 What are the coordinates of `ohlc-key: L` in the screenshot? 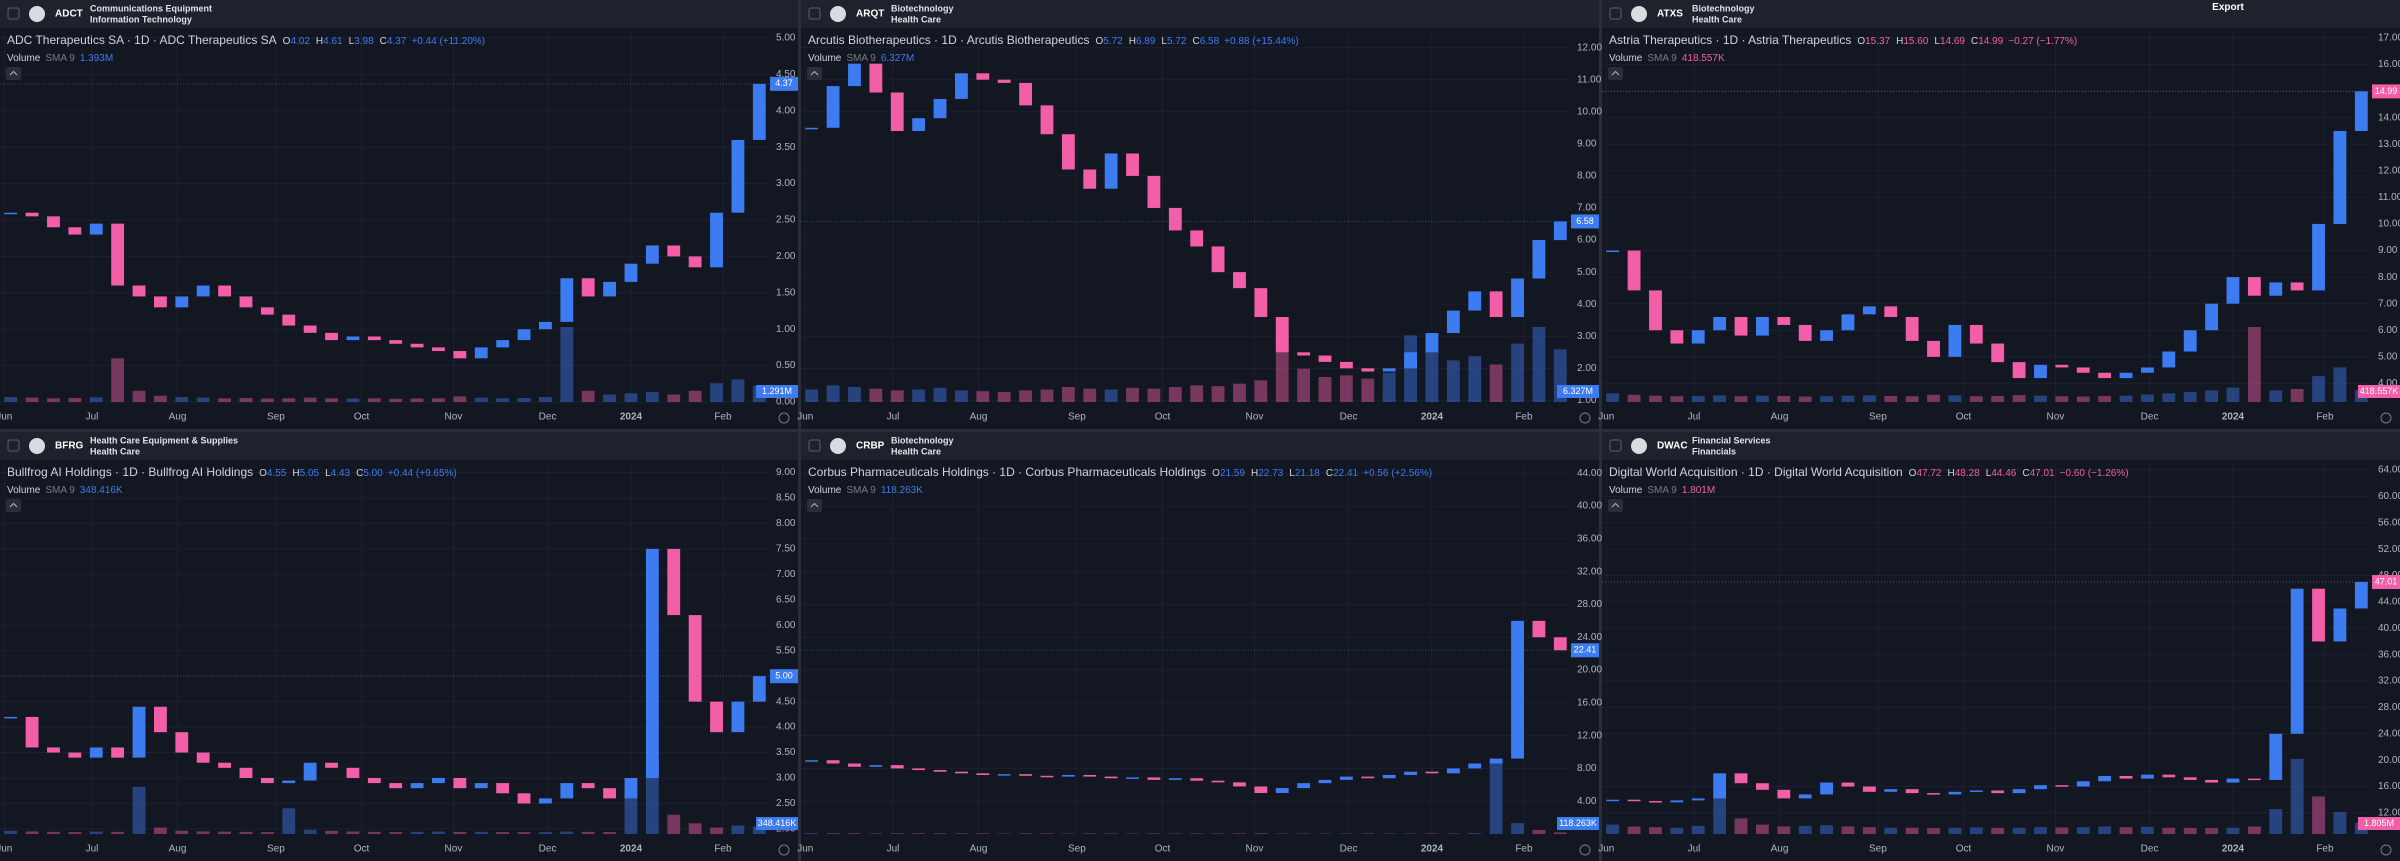 It's located at (1292, 473).